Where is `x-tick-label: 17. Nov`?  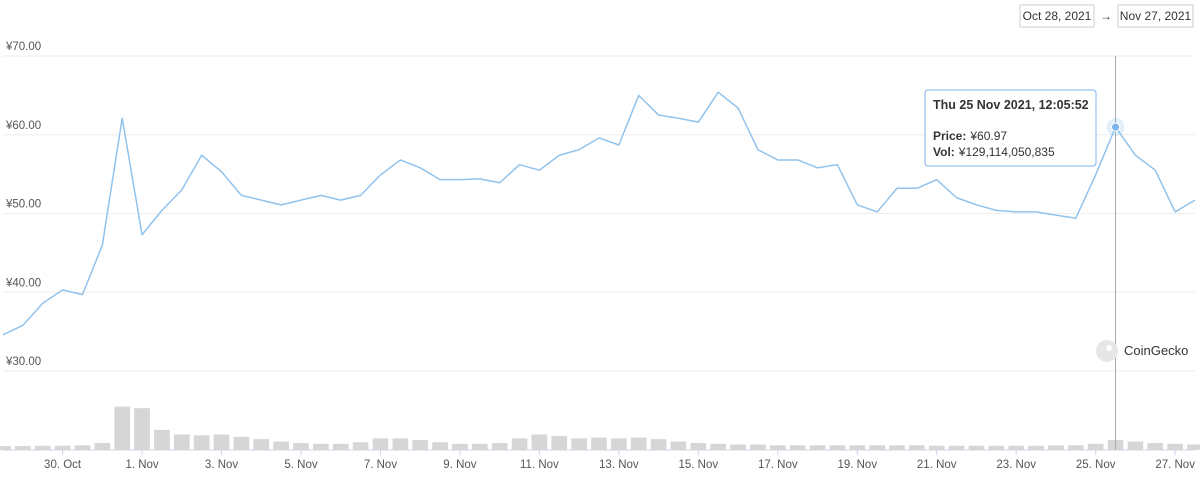 x-tick-label: 17. Nov is located at coordinates (778, 465).